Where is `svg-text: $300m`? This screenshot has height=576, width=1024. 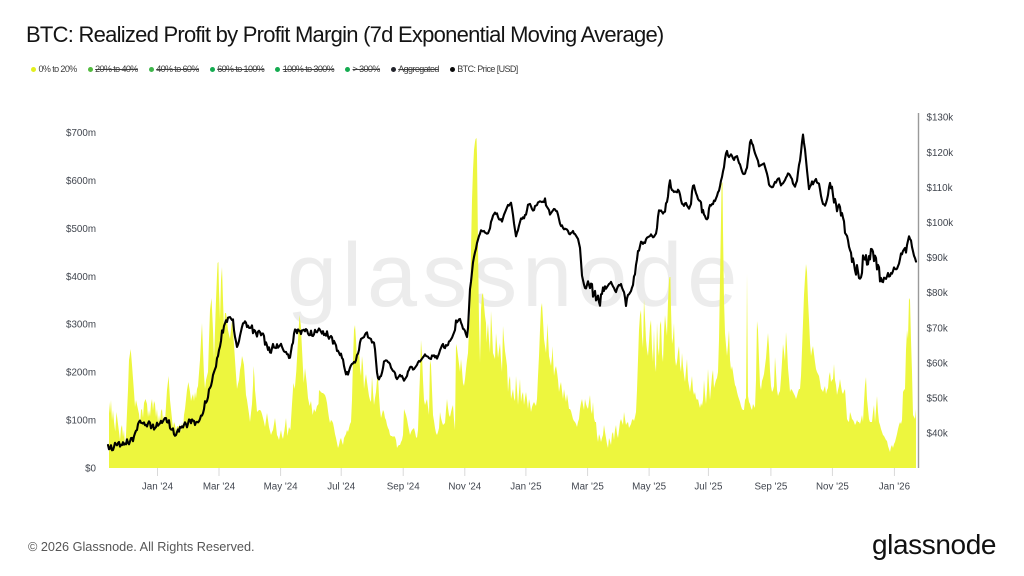
svg-text: $300m is located at coordinates (81, 325).